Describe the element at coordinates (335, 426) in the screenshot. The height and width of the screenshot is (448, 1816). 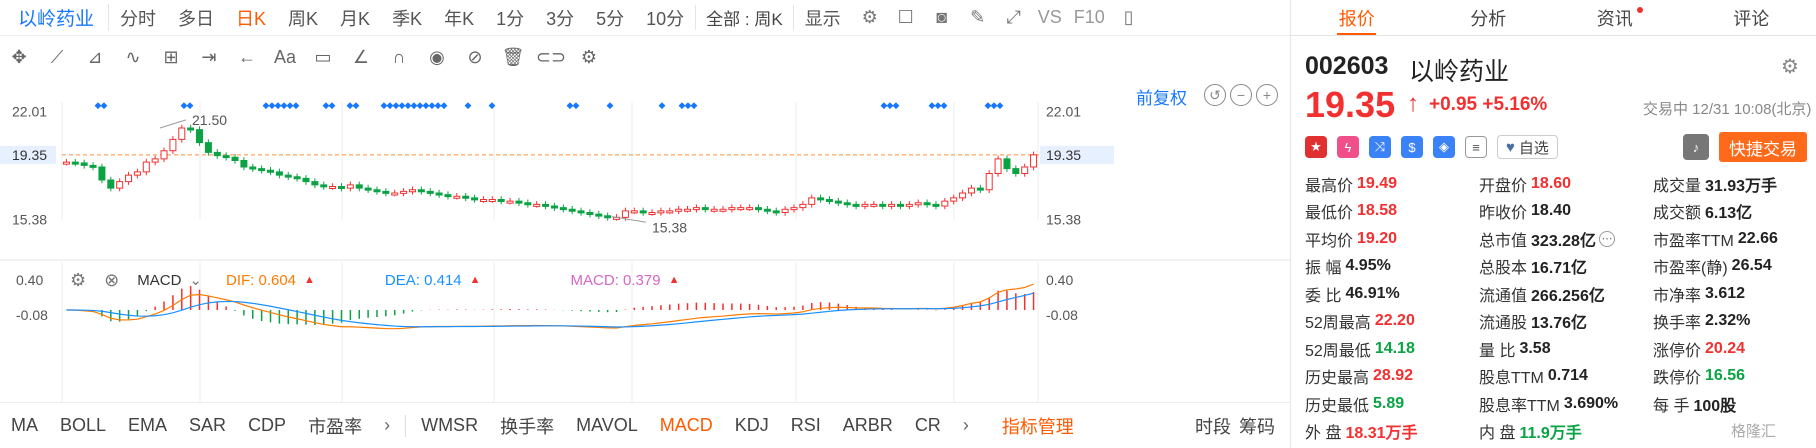
I see `indicator-tab: 市盈率` at that location.